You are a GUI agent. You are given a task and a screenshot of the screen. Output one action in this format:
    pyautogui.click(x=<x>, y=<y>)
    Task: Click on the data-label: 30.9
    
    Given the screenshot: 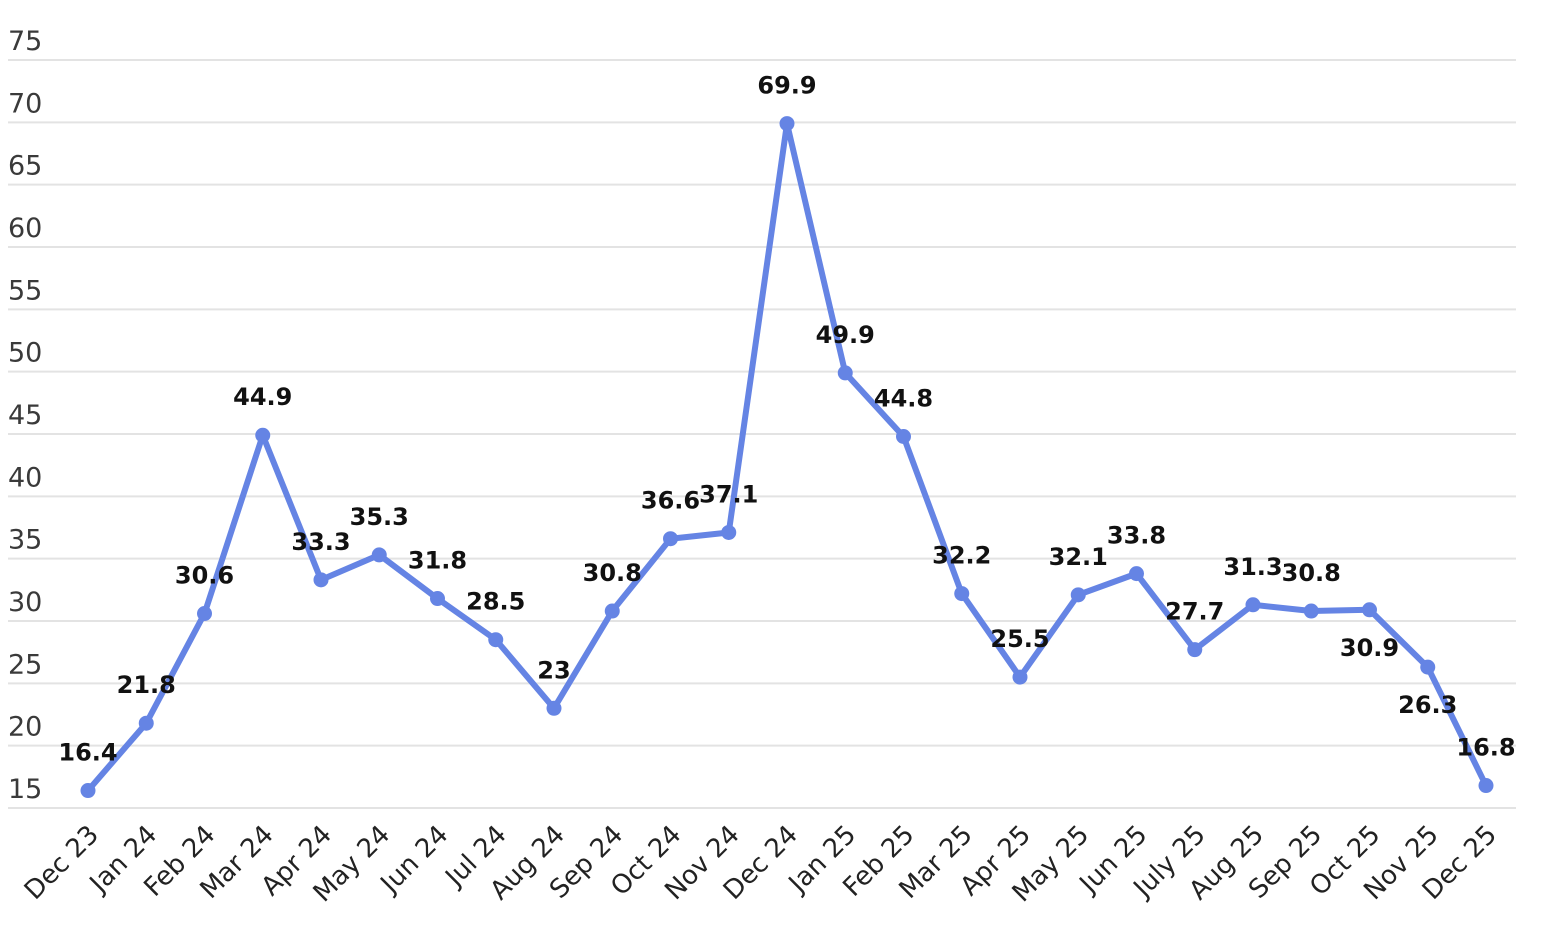 What is the action you would take?
    pyautogui.click(x=1369, y=648)
    